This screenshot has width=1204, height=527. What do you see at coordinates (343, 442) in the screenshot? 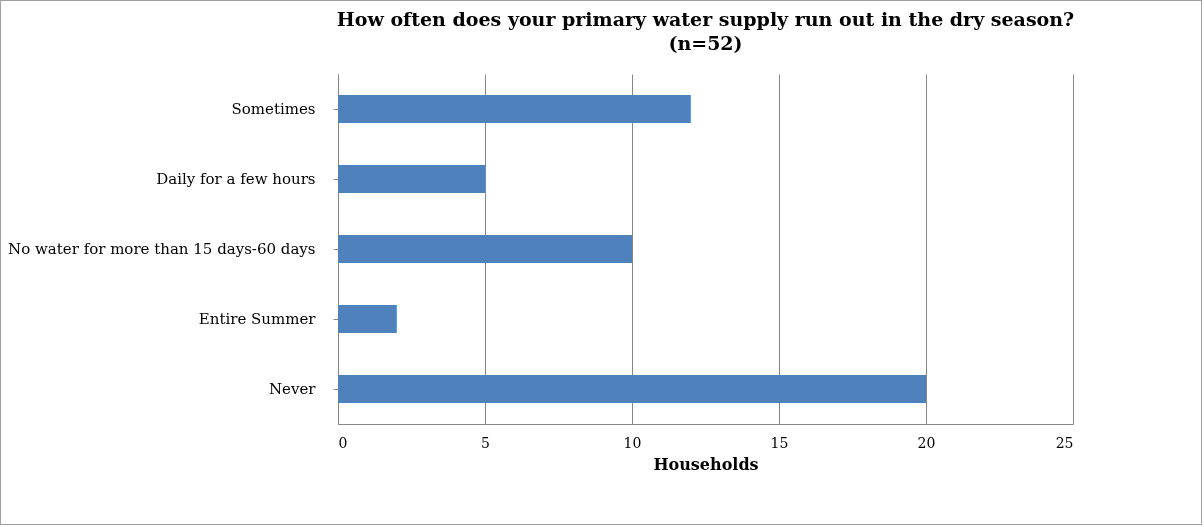
I see `x-tick-label: 0` at bounding box center [343, 442].